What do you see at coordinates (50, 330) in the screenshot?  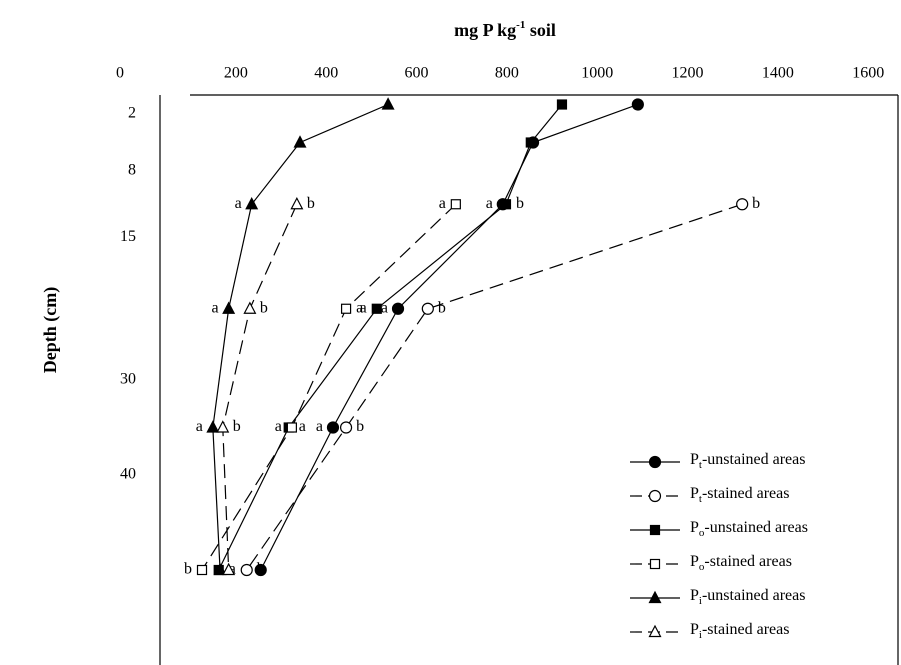 I see `y-axis-title: Depth (cm)` at bounding box center [50, 330].